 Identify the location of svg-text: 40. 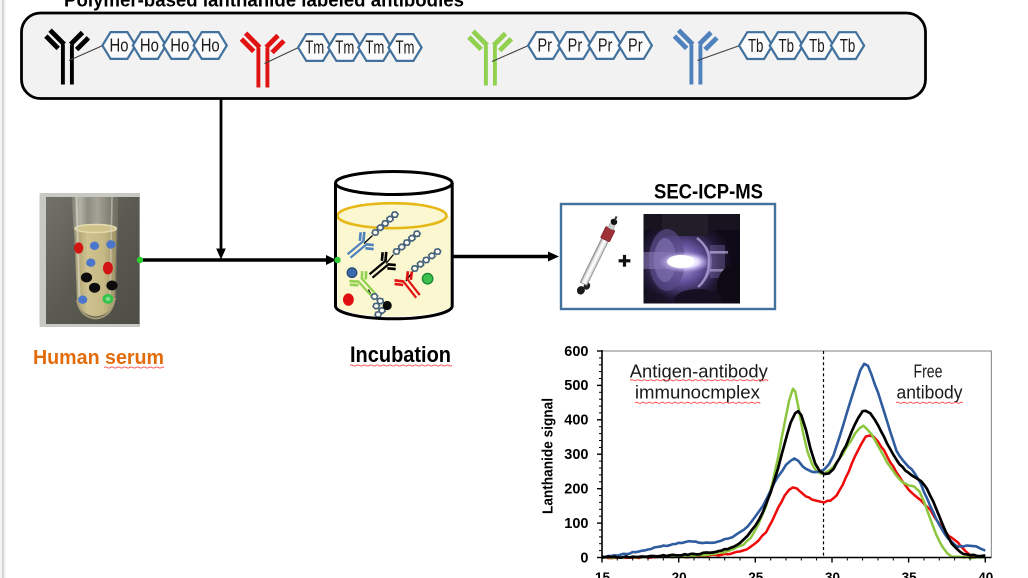
(985, 574).